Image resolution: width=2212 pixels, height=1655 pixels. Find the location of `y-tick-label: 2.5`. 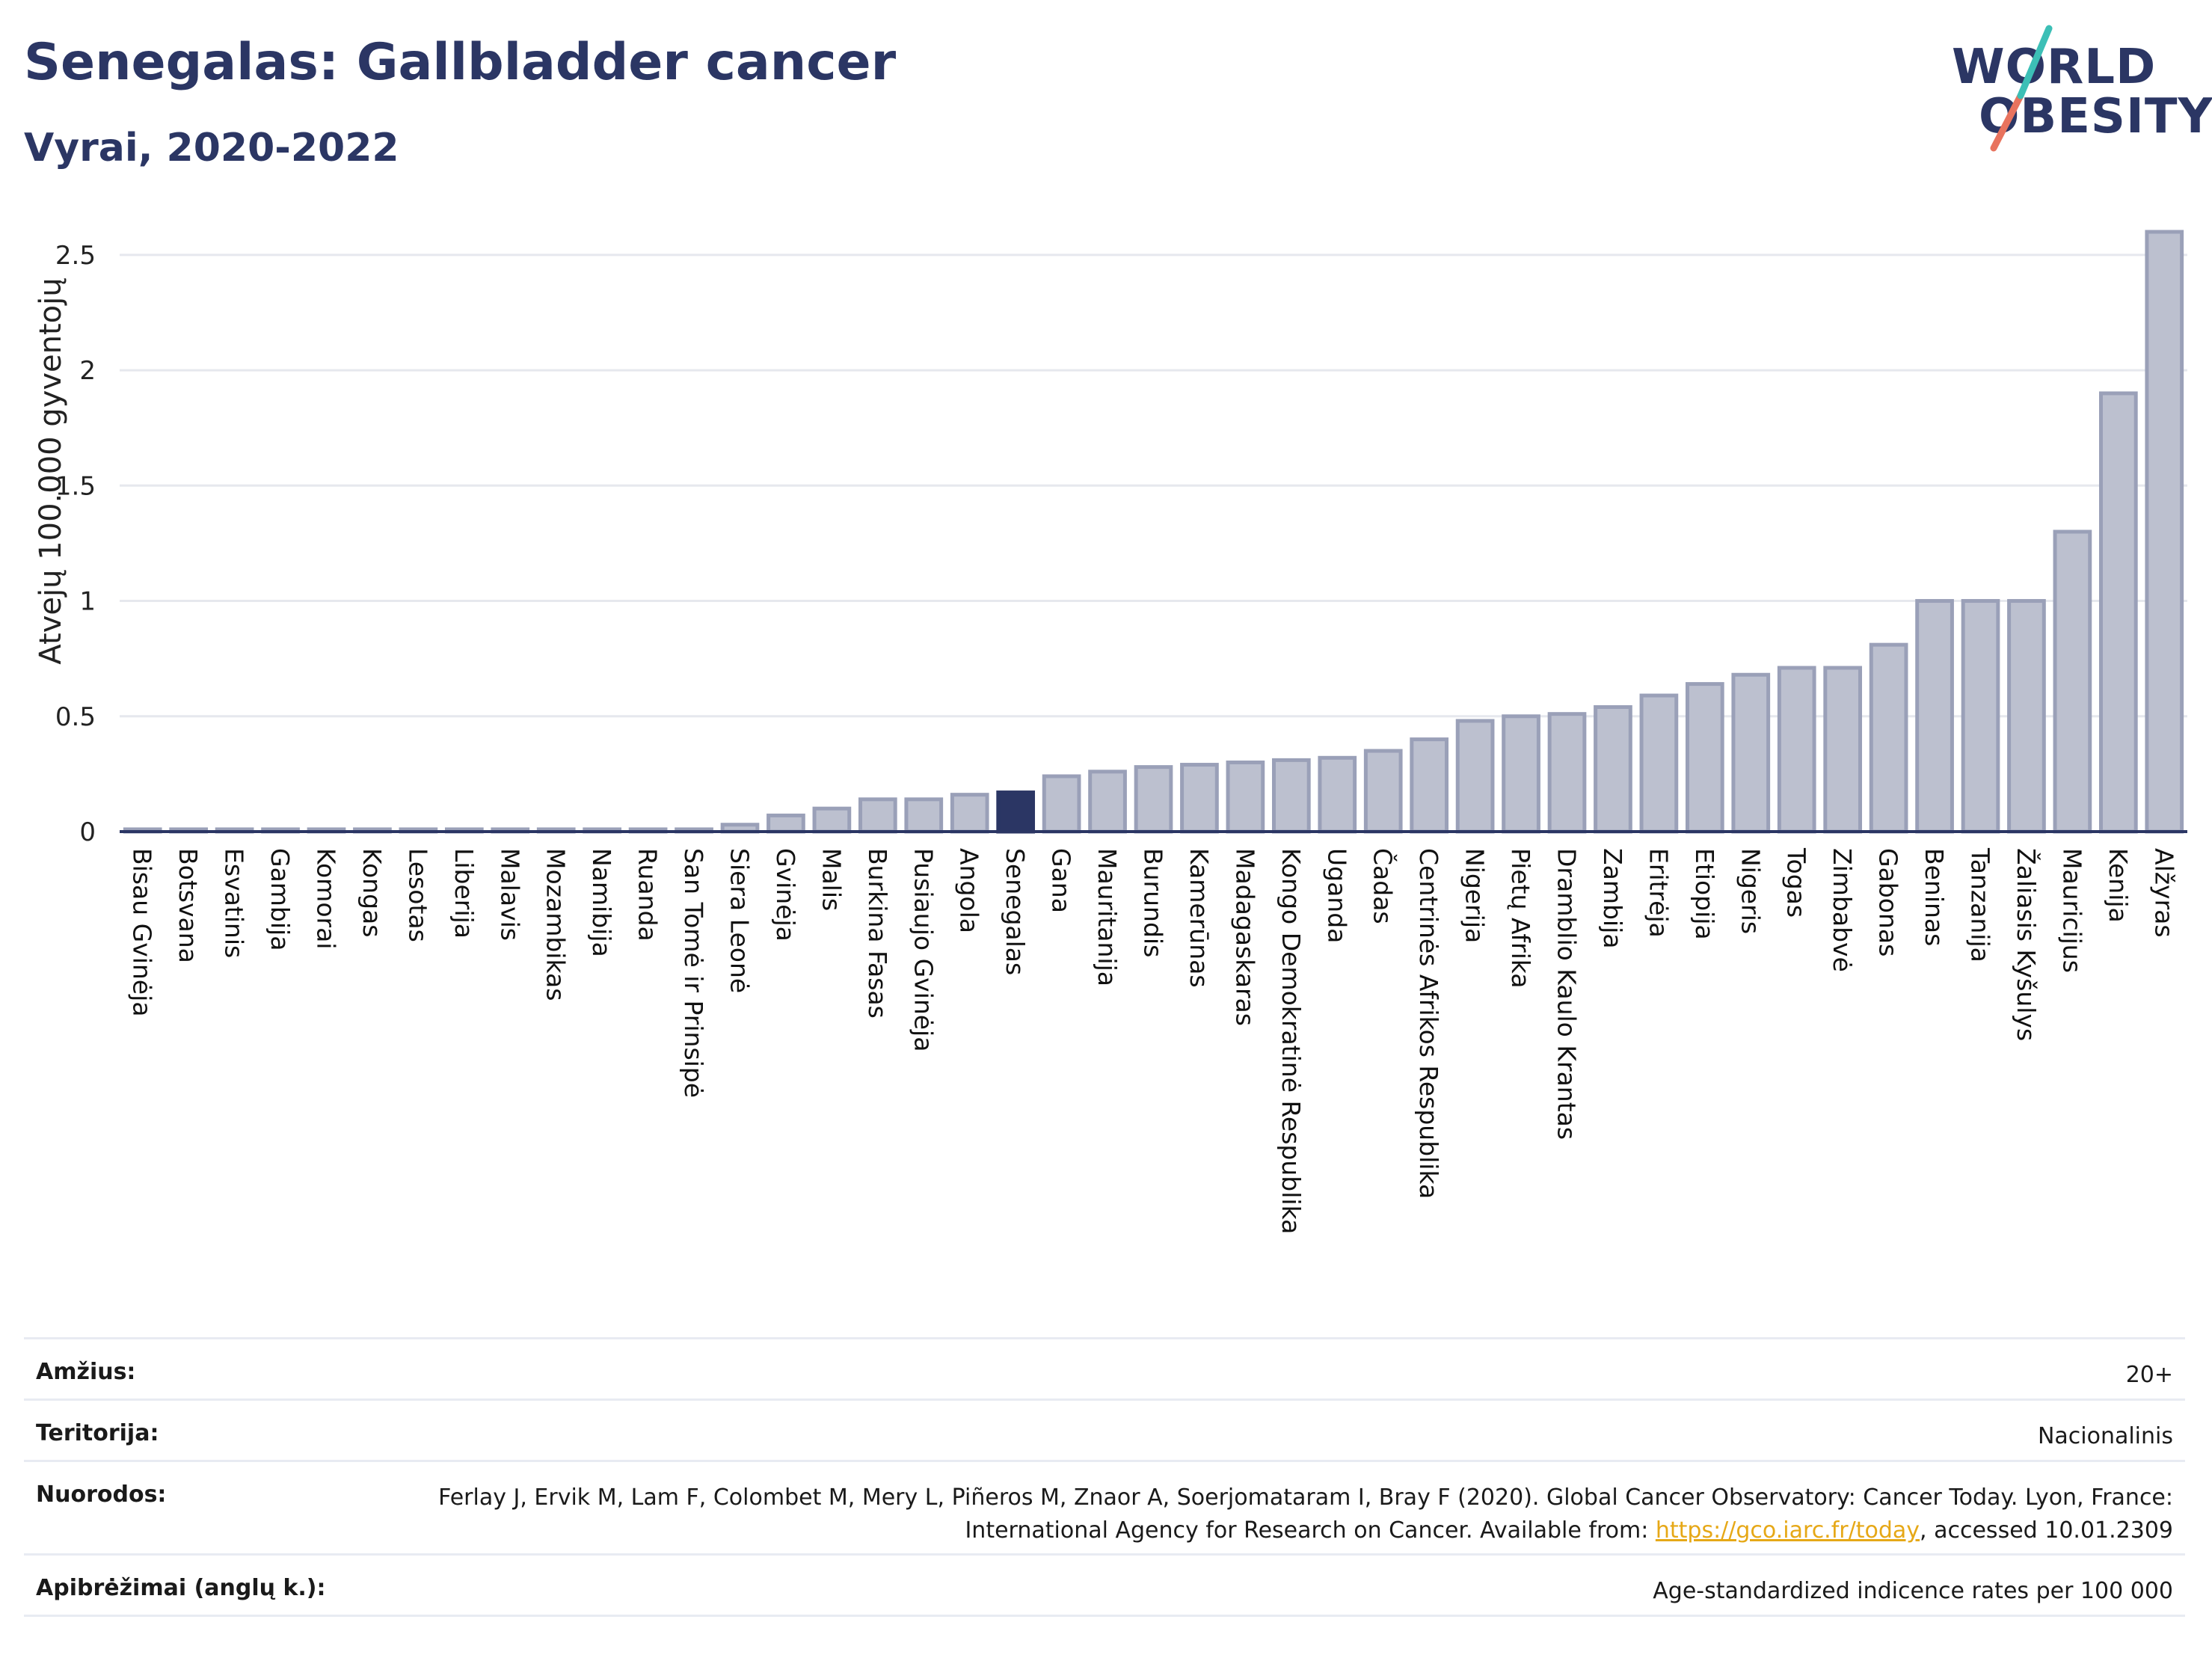

y-tick-label: 2.5 is located at coordinates (75, 256).